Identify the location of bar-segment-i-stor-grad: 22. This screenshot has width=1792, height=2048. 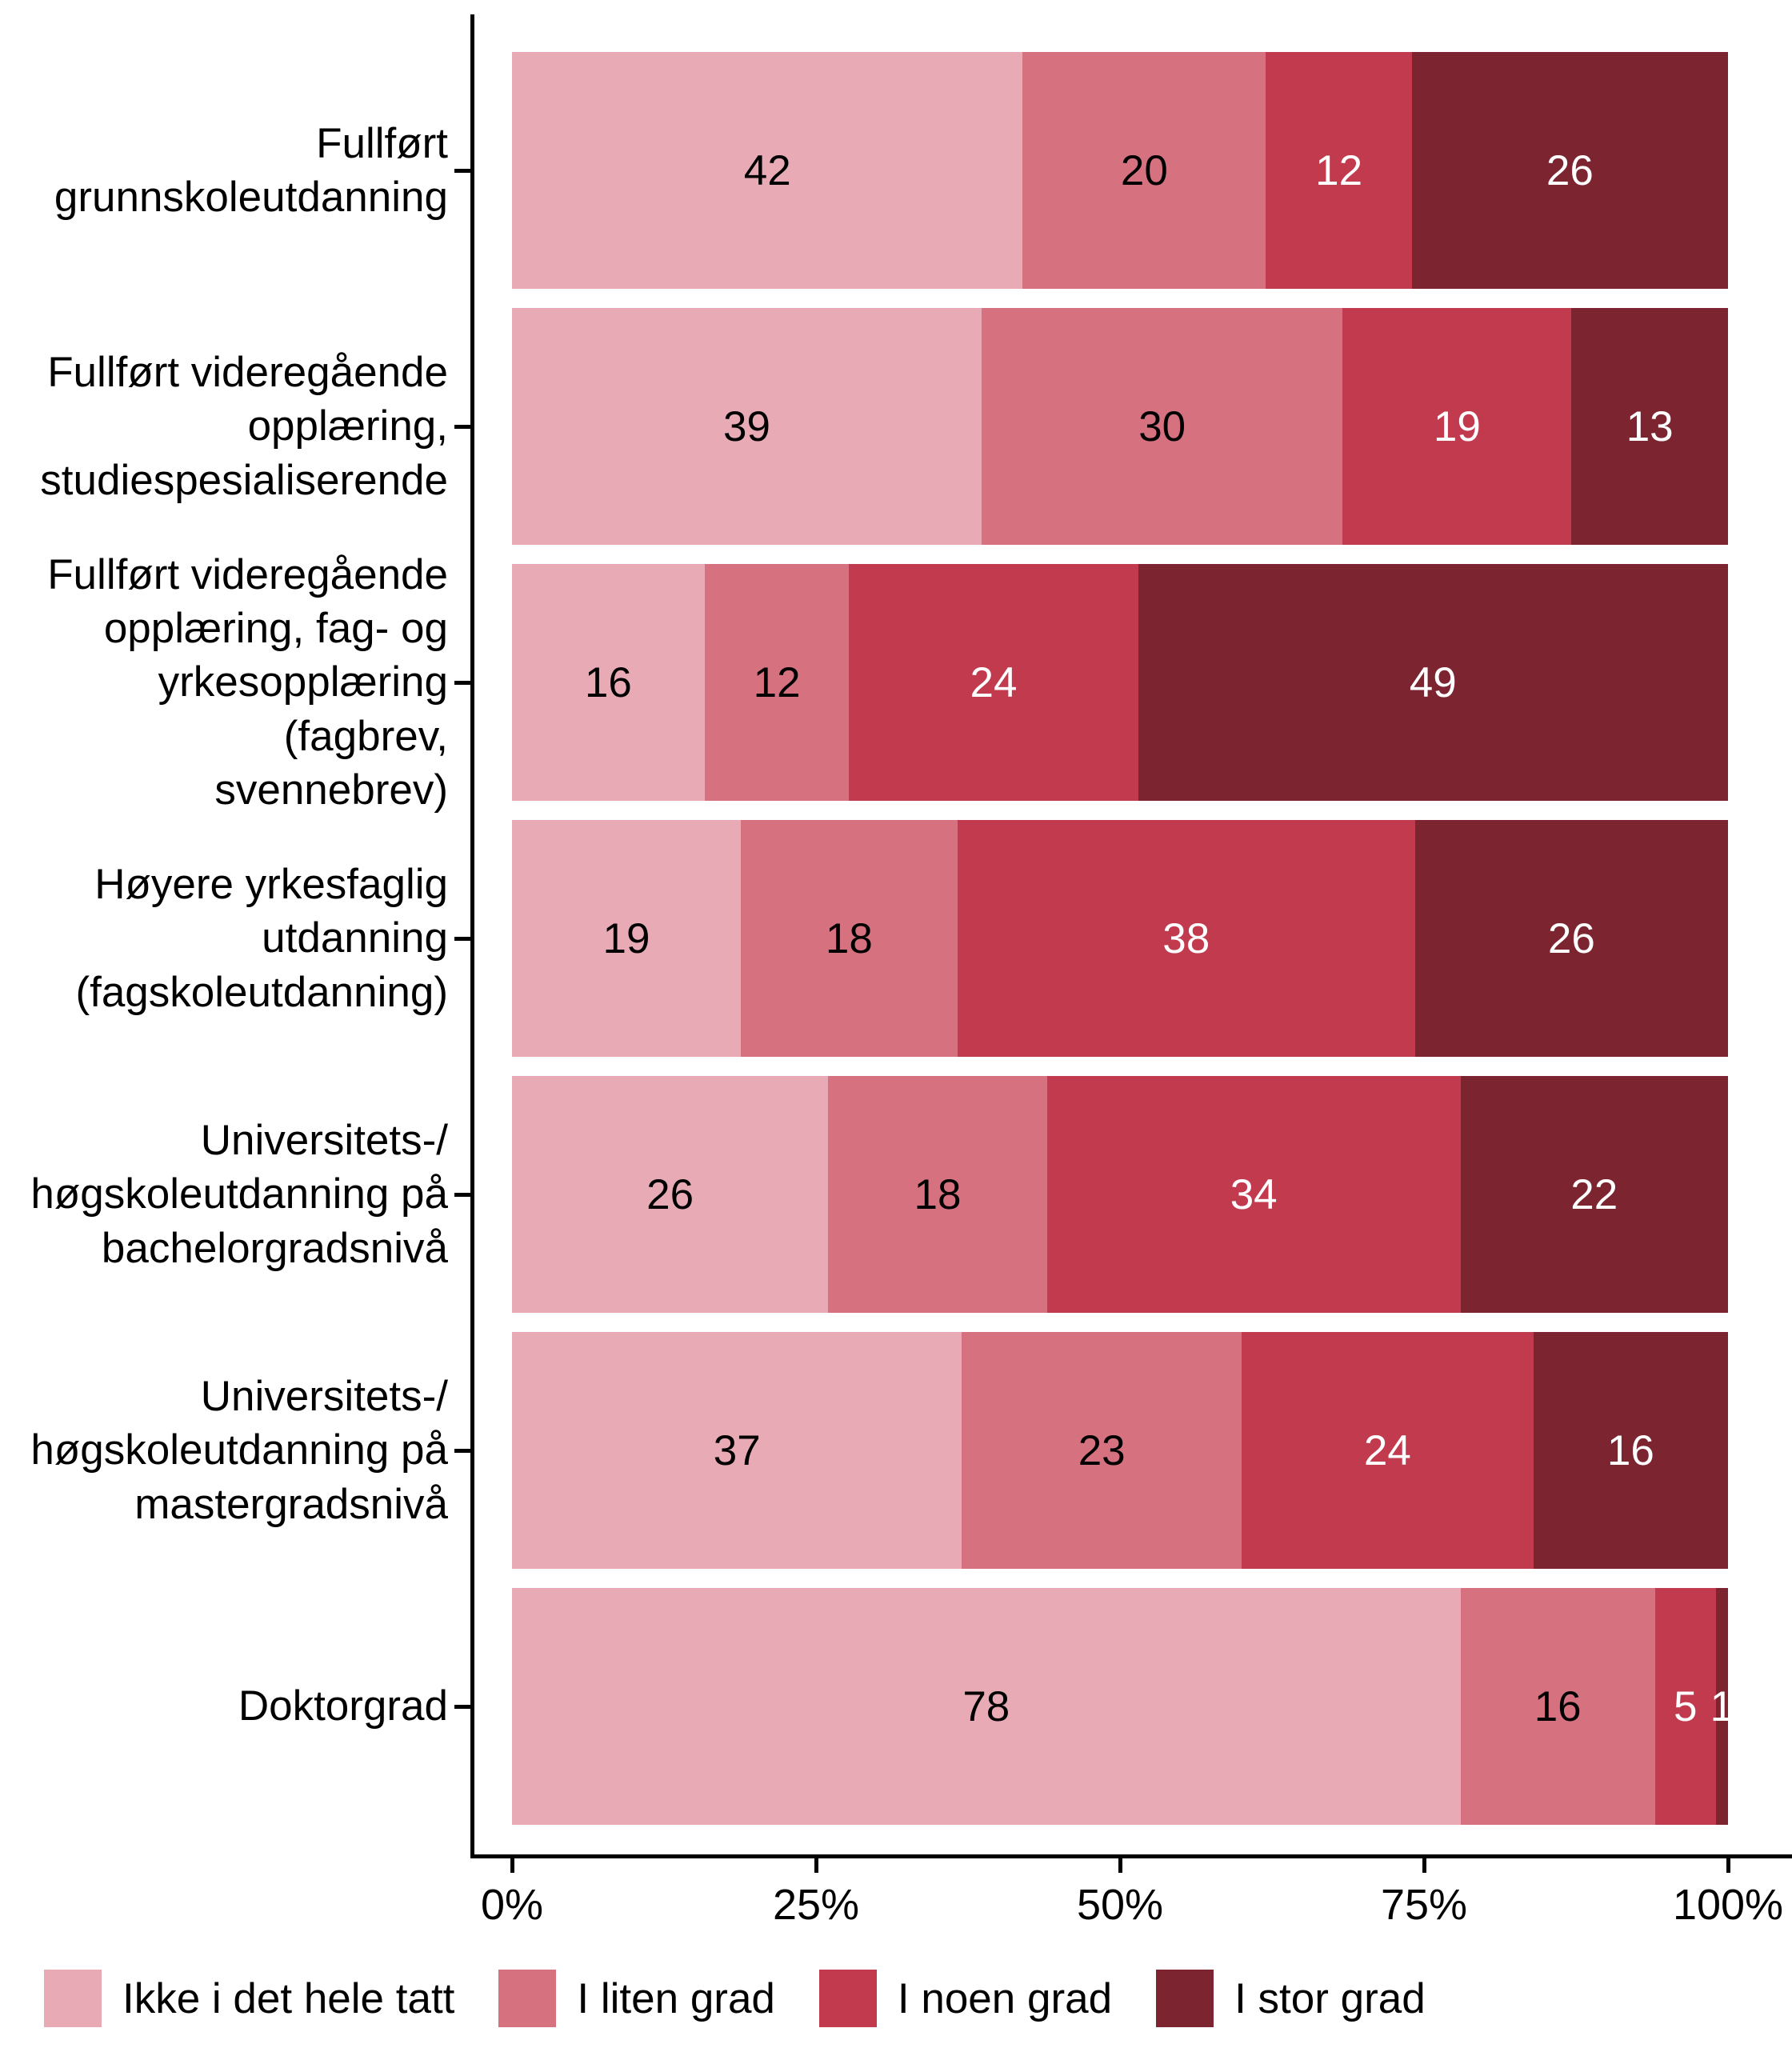
(1594, 1194).